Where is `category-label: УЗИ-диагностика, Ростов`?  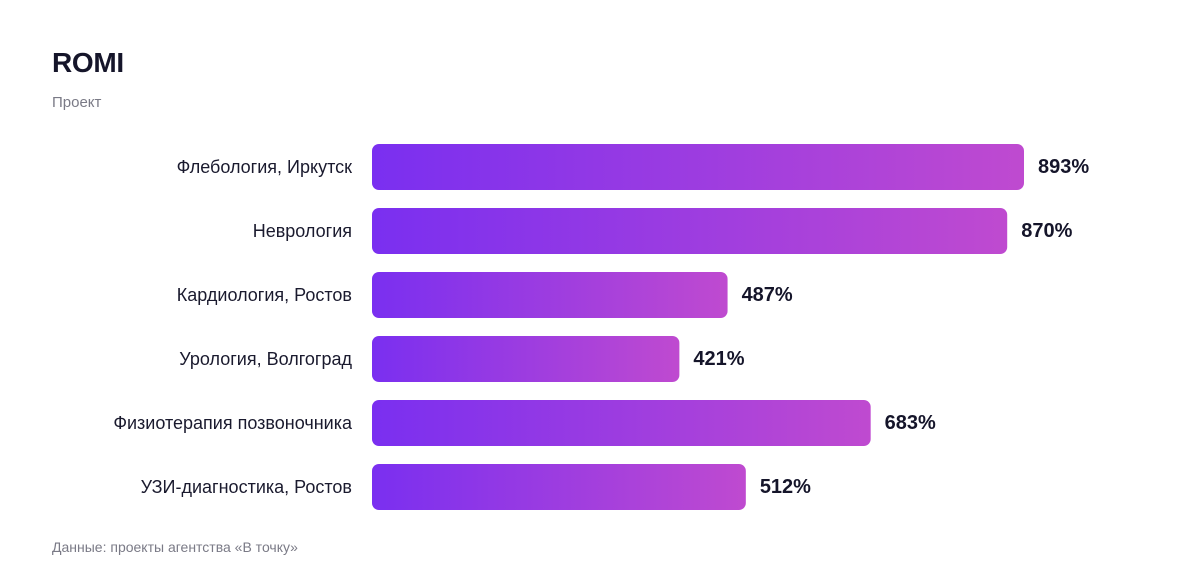
category-label: УЗИ-диагностика, Ростов is located at coordinates (246, 487).